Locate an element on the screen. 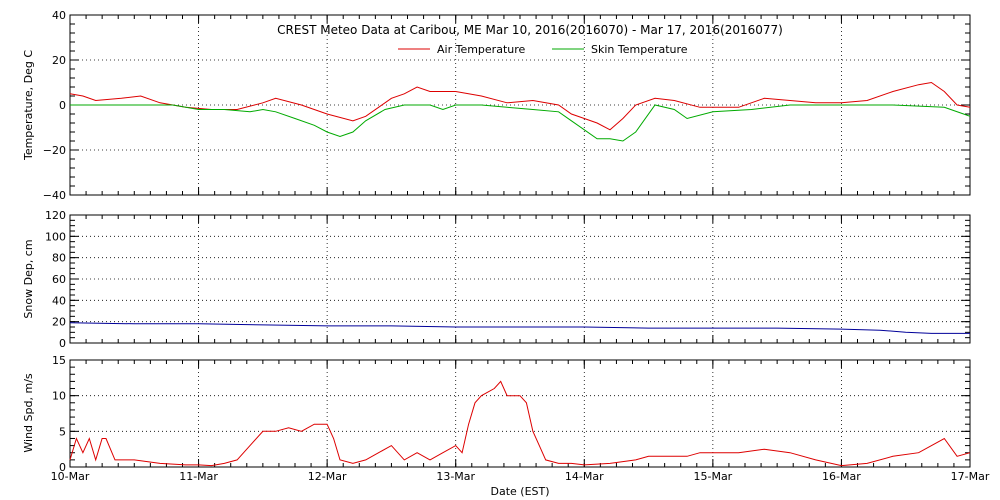  wind-ytick-label: 0 is located at coordinates (62, 467).